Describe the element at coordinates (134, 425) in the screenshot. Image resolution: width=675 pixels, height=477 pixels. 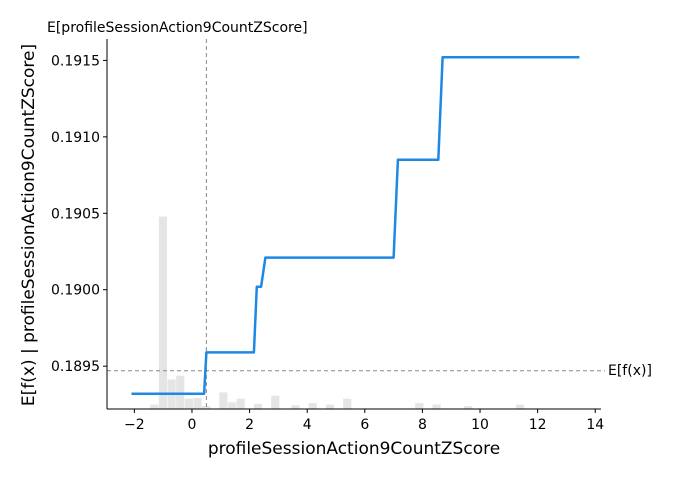
I see `x-tick-label: −2` at that location.